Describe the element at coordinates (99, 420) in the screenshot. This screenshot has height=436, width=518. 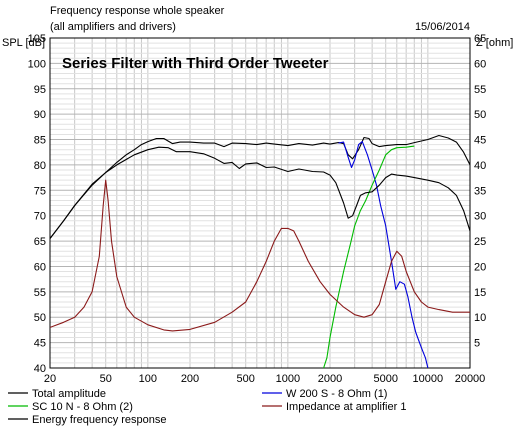
I see `legend-entry: Energy frequency response` at that location.